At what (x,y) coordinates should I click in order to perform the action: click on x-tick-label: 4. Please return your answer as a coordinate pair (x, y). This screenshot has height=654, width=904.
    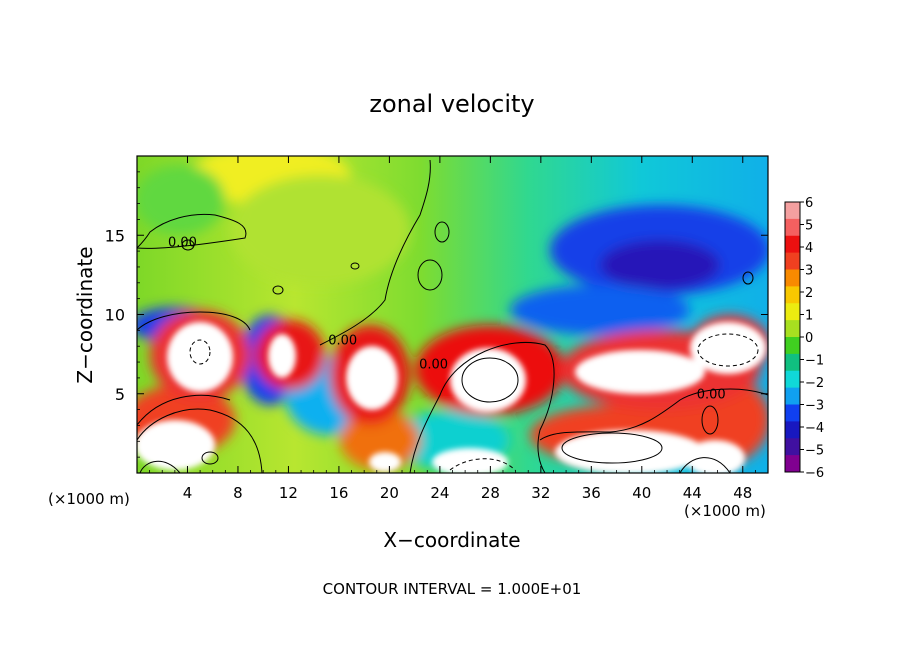
    Looking at the image, I should click on (188, 493).